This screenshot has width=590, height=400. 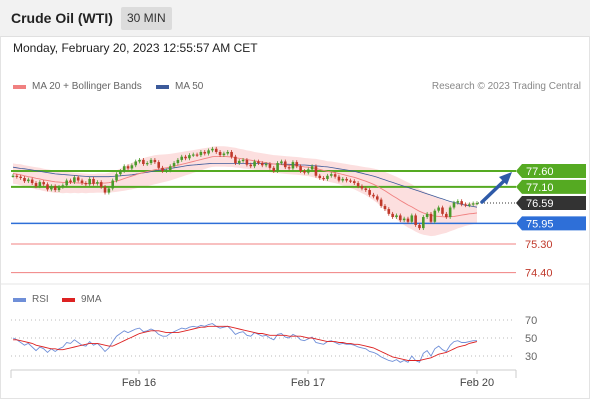 What do you see at coordinates (31, 299) in the screenshot?
I see `legend-rsi: RSI` at bounding box center [31, 299].